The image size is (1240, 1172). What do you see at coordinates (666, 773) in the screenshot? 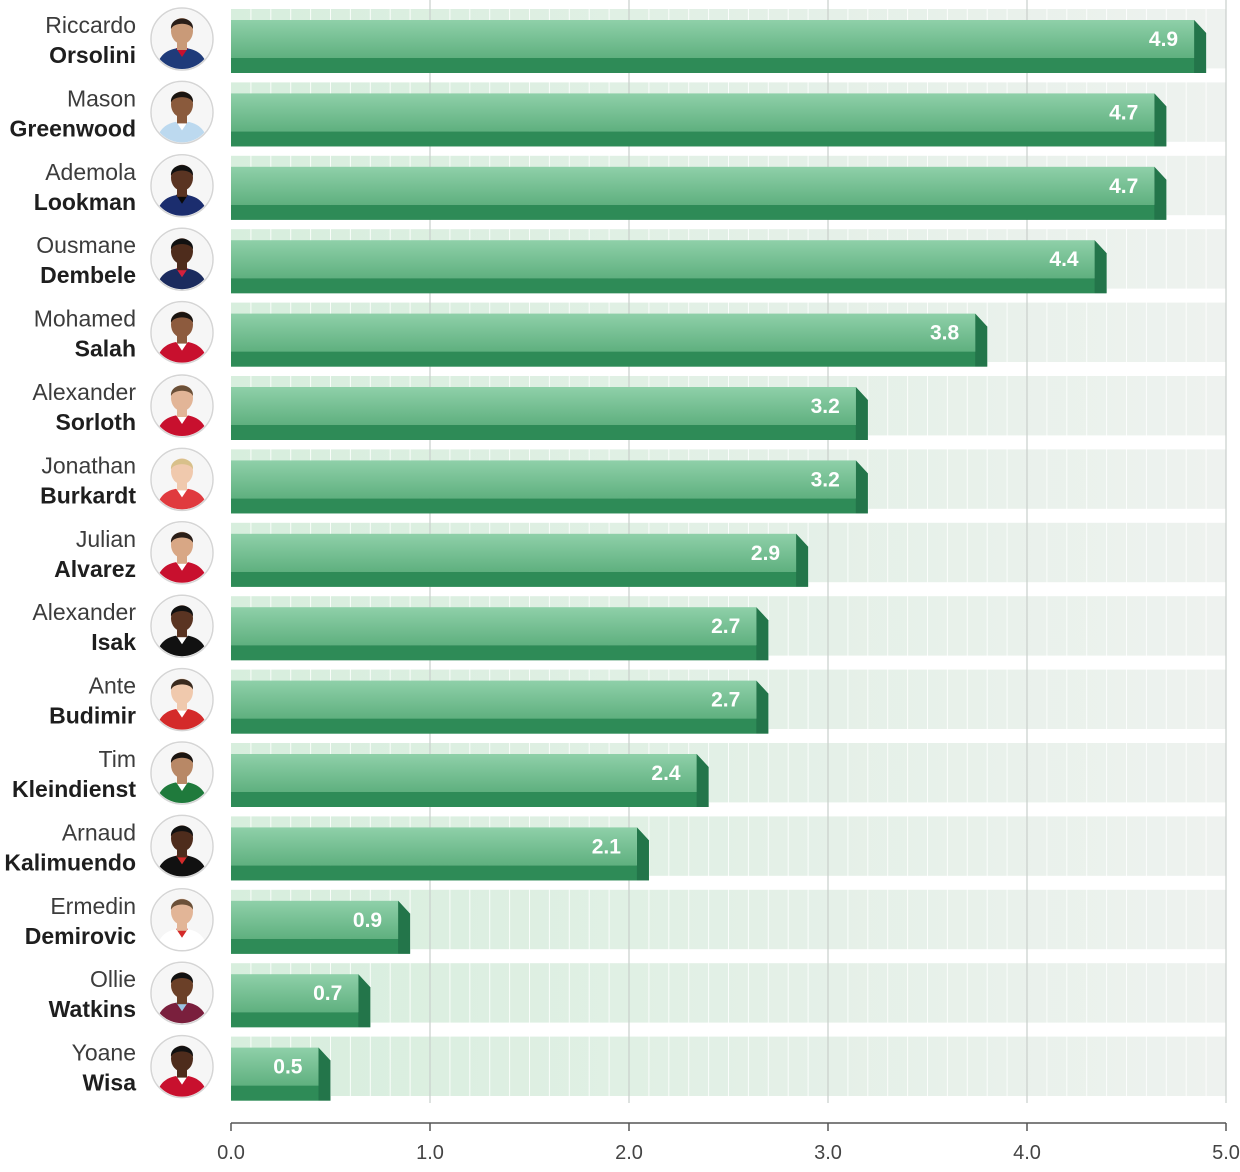
I see `bar-value-label: 2.4` at bounding box center [666, 773].